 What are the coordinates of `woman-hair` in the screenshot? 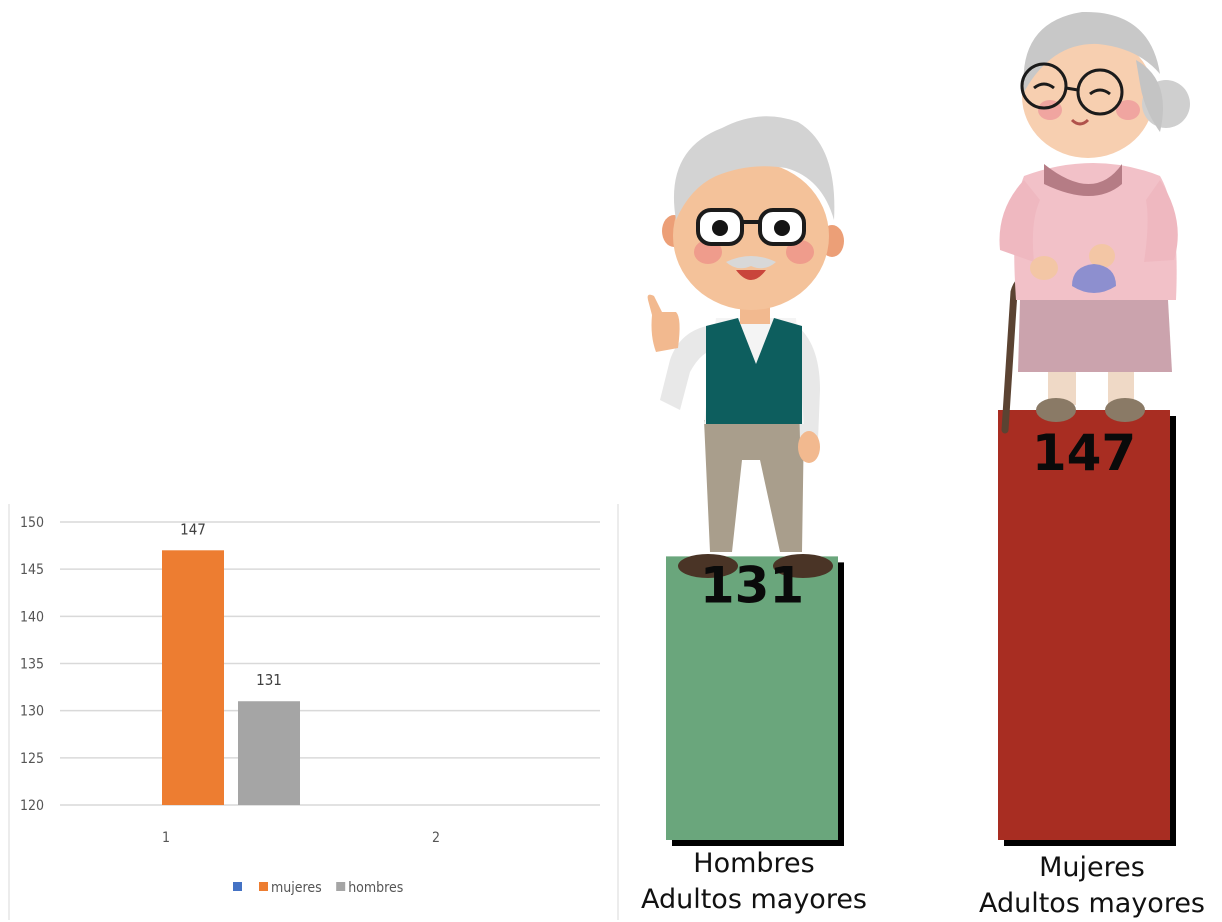 It's located at (1091, 52).